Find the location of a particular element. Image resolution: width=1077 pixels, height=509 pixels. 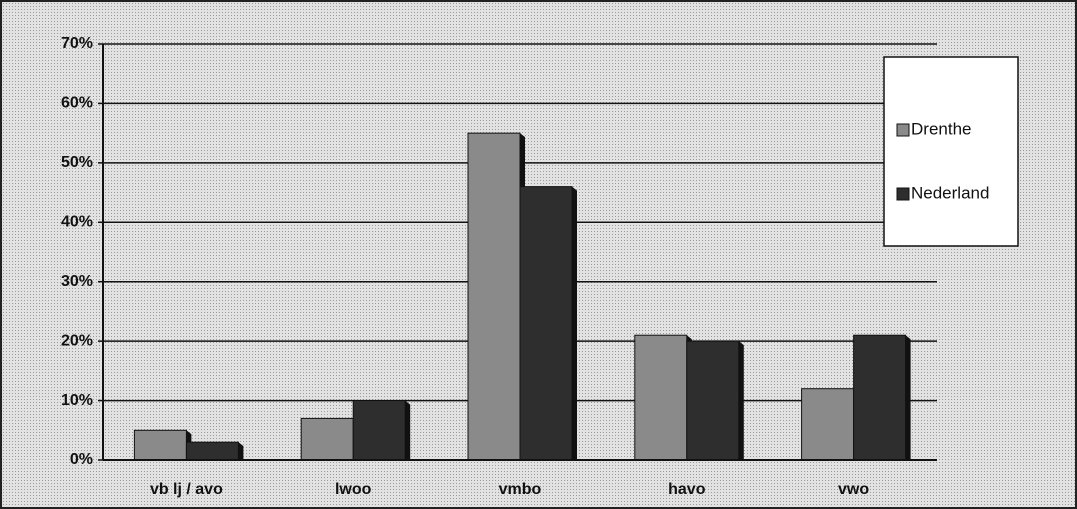

x-tick-label: vwo is located at coordinates (853, 489).